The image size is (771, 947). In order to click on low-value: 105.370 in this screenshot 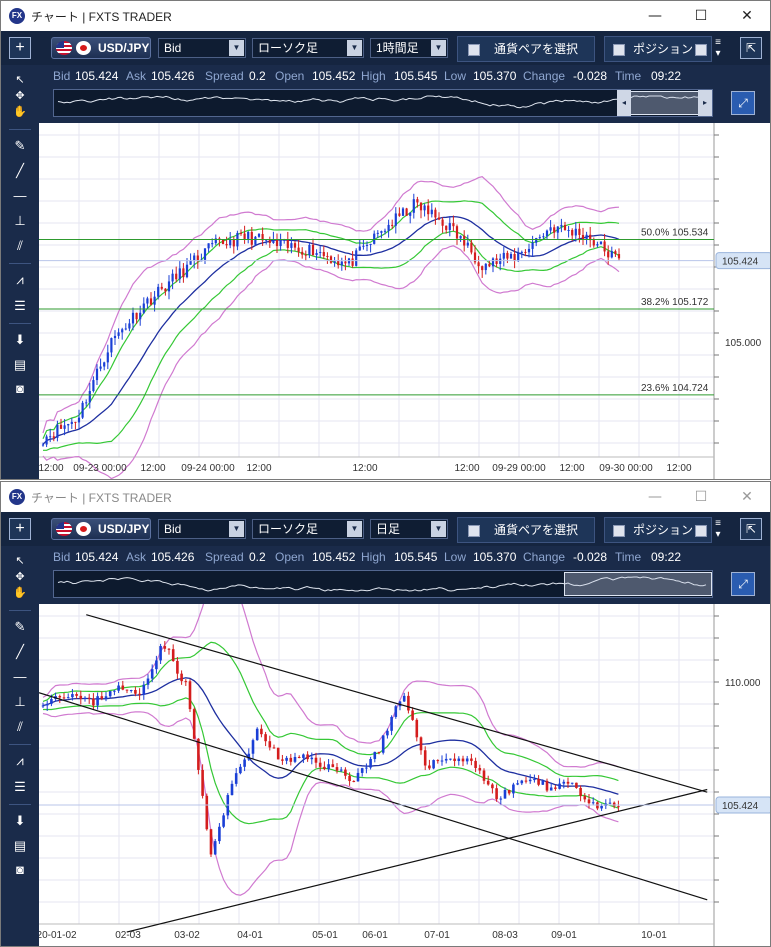, I will do `click(495, 76)`.